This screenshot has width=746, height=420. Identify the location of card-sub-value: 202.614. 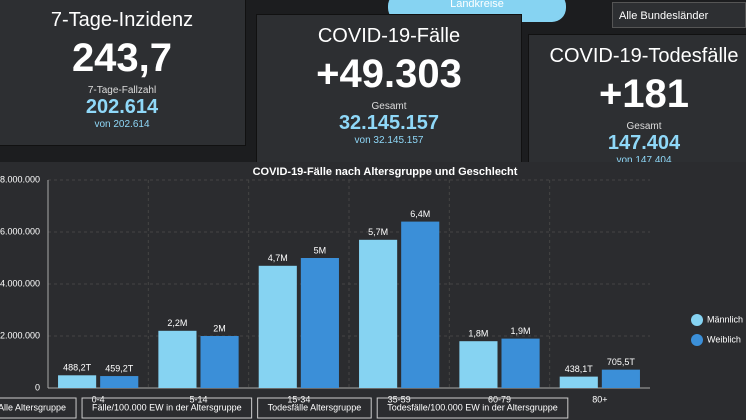
(122, 107).